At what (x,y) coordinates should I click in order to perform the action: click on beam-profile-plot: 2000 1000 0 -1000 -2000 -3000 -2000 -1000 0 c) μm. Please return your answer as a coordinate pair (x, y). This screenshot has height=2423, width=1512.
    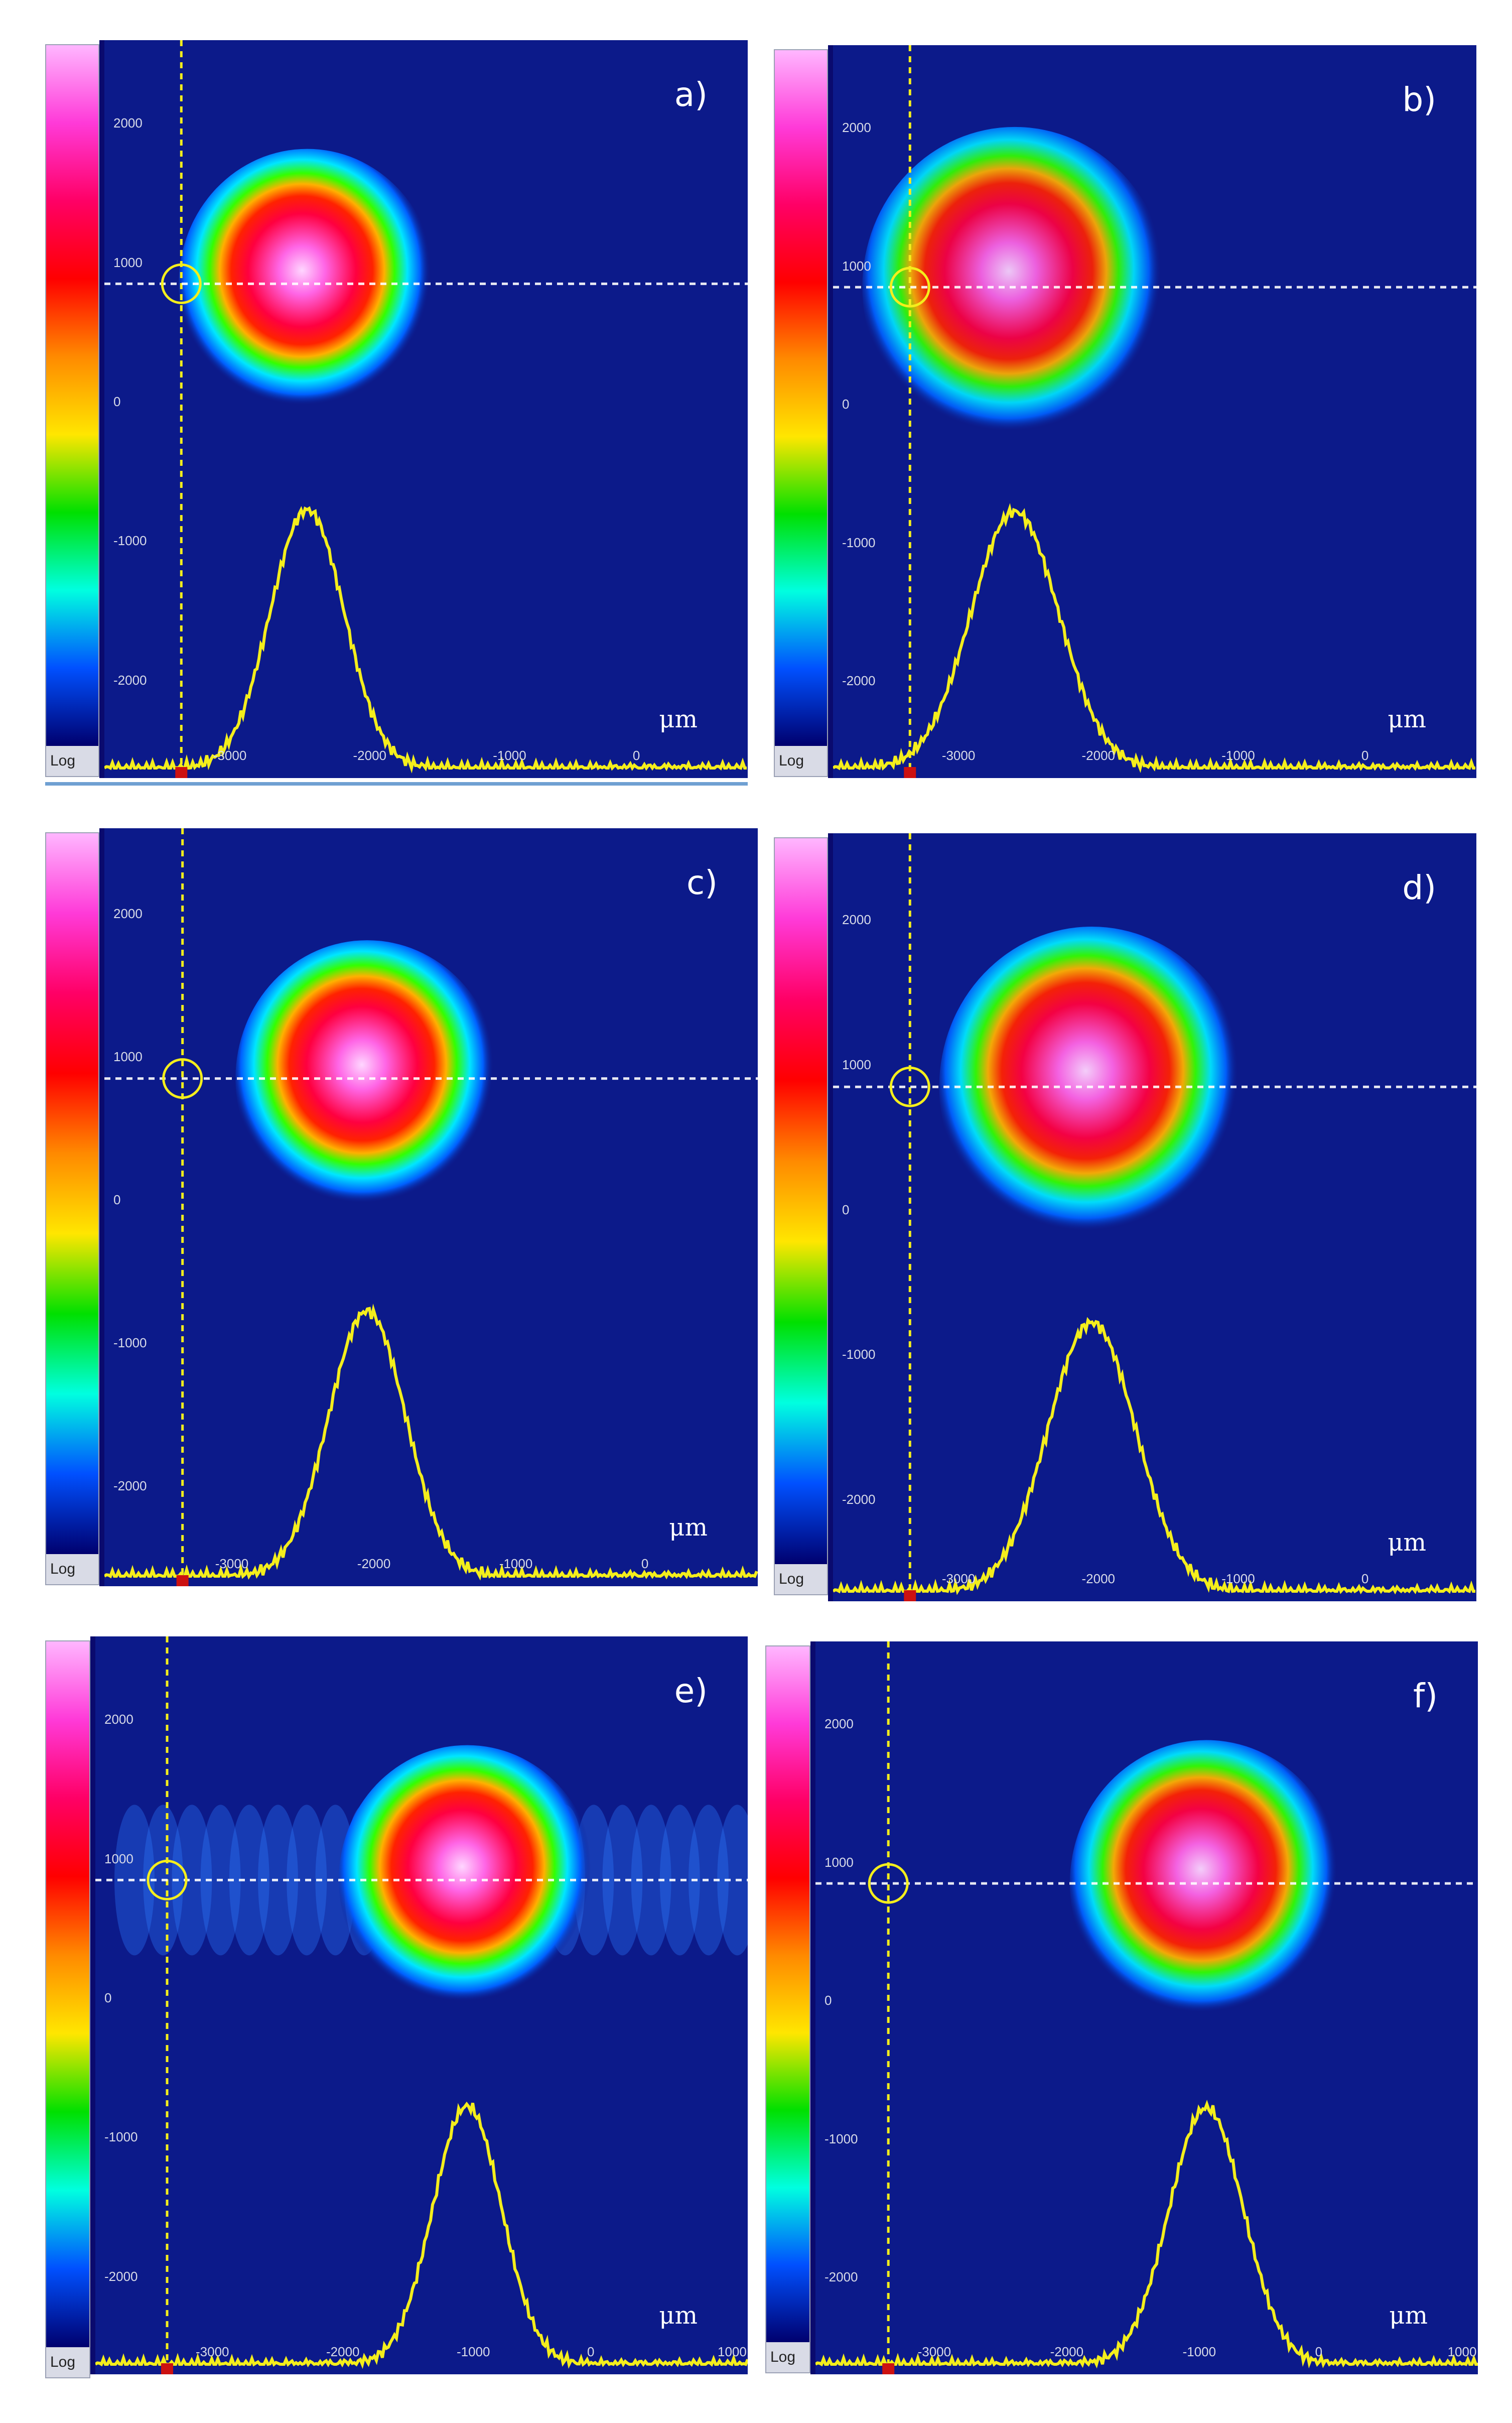
    Looking at the image, I should click on (431, 1207).